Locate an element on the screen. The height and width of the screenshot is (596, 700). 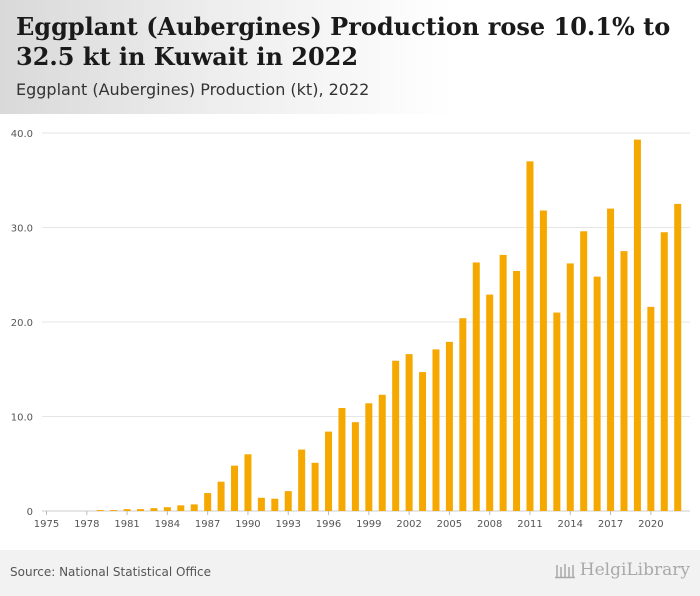
bar-1991 is located at coordinates (261, 504).